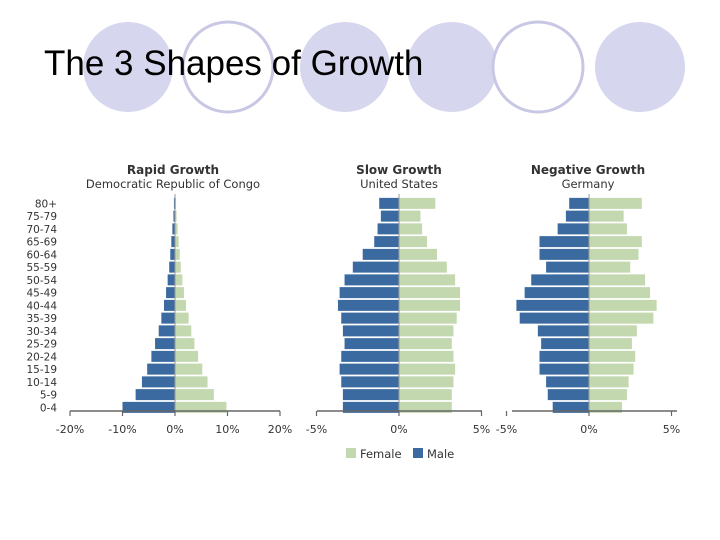 This screenshot has width=720, height=540. What do you see at coordinates (399, 184) in the screenshot?
I see `panel-subtitle: United States` at bounding box center [399, 184].